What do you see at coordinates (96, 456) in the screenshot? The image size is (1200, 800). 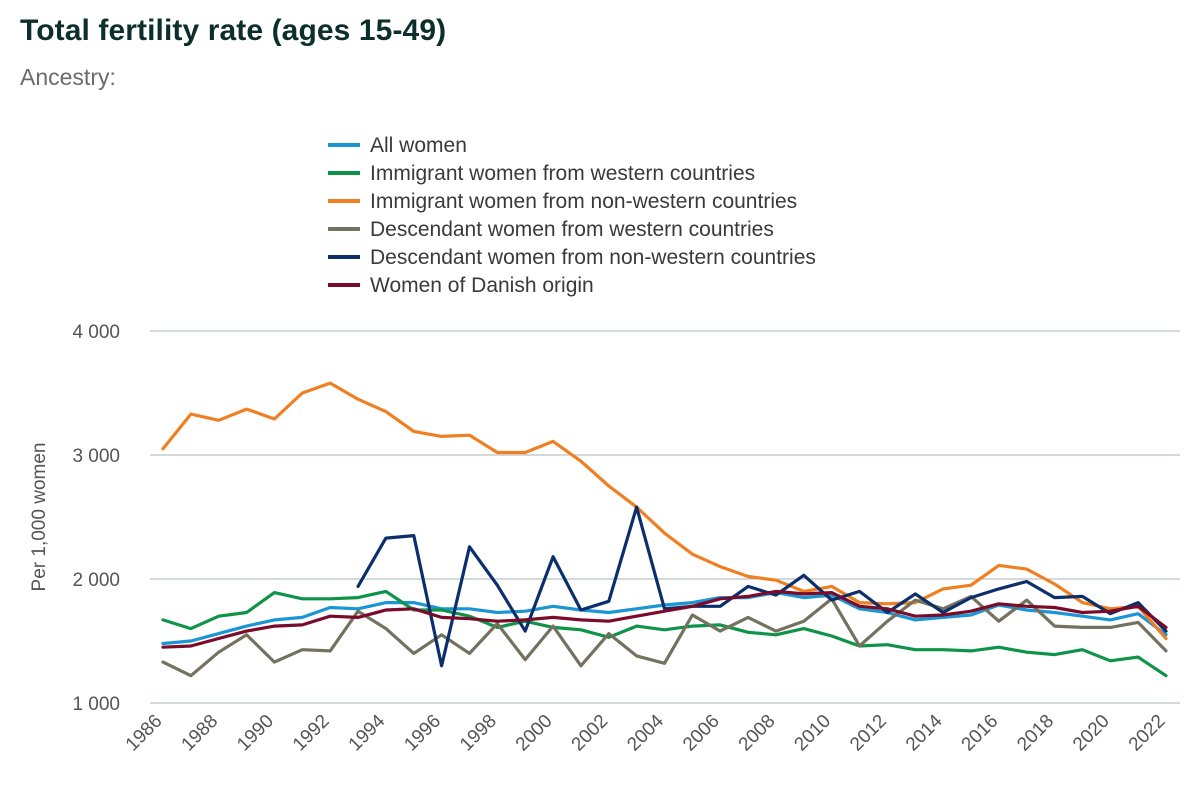 I see `y-tick-label: 3 000` at bounding box center [96, 456].